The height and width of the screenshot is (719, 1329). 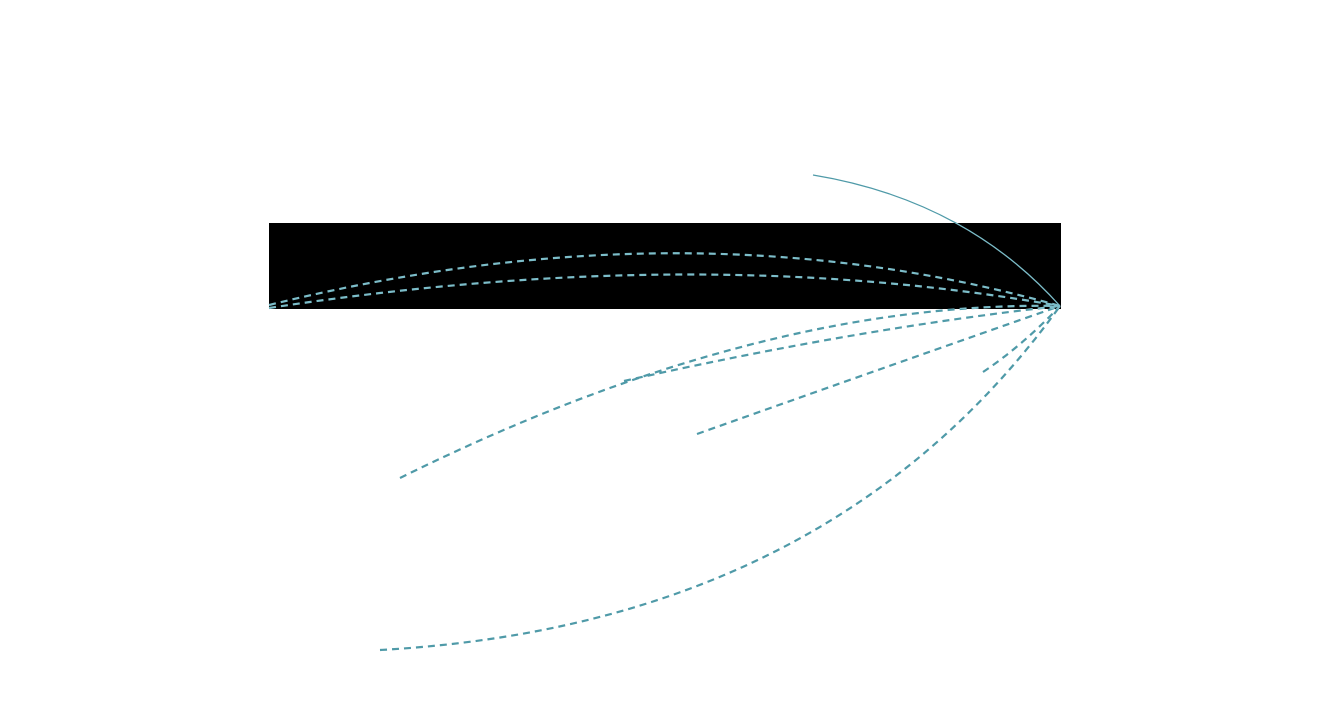 I want to click on curve-top-solid-on-band, so click(x=1007, y=265).